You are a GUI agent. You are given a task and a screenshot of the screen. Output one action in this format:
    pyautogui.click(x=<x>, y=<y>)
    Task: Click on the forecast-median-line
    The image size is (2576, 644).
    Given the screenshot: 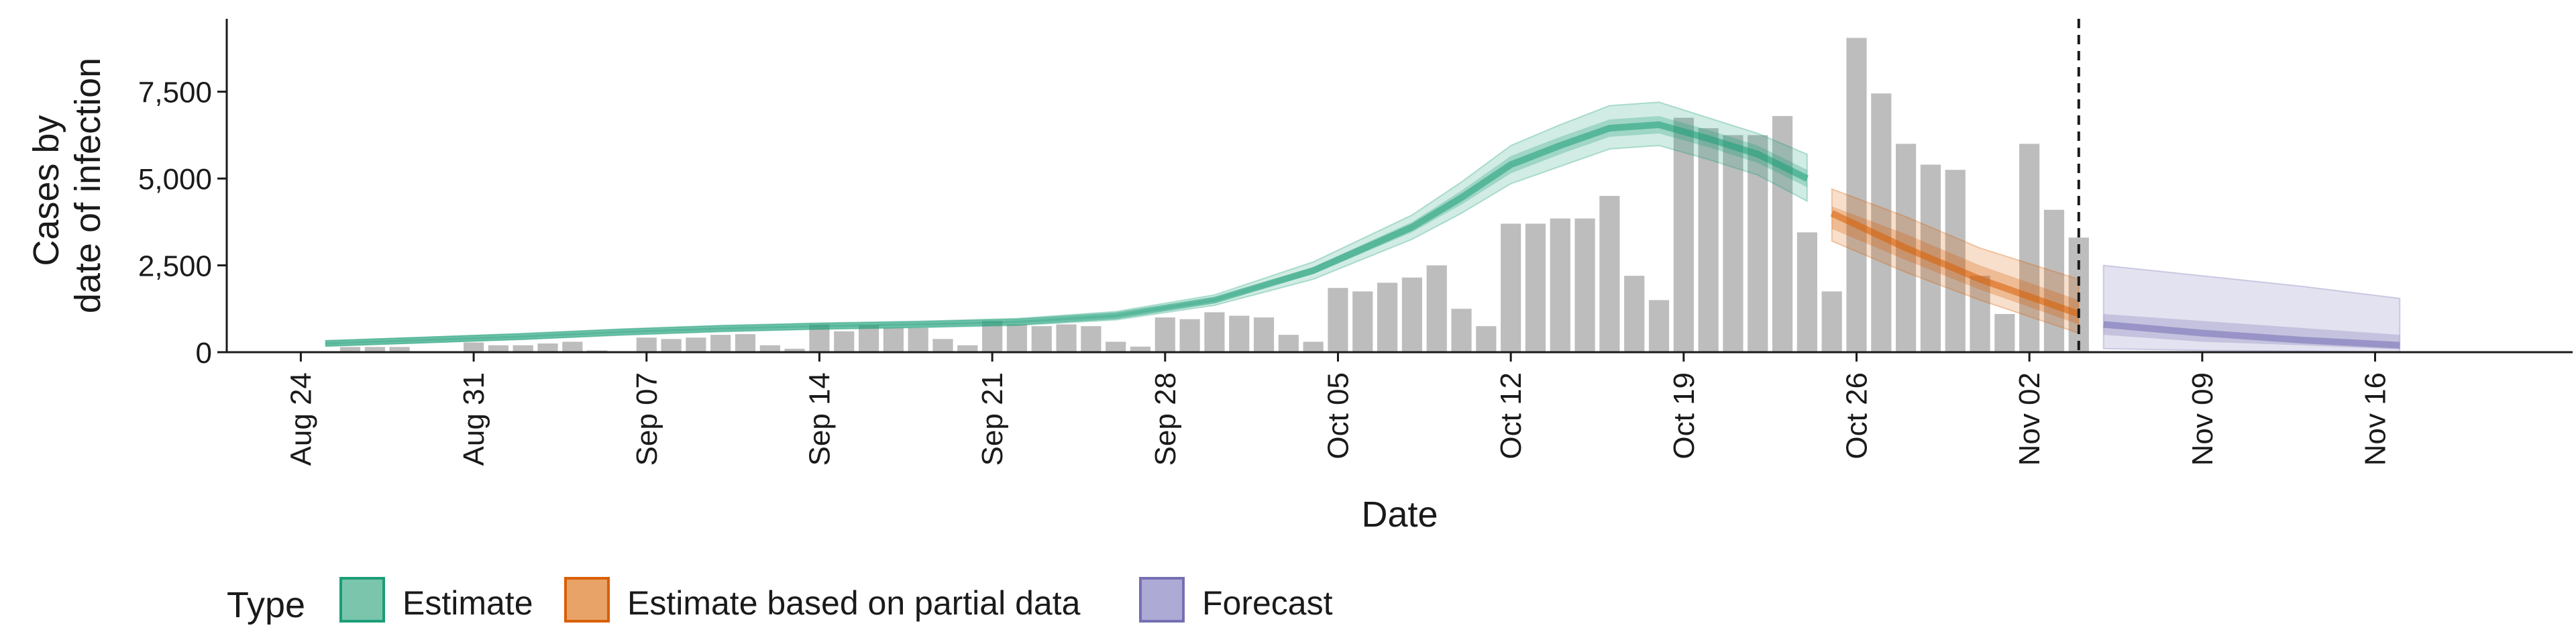 What is the action you would take?
    pyautogui.click(x=2251, y=335)
    